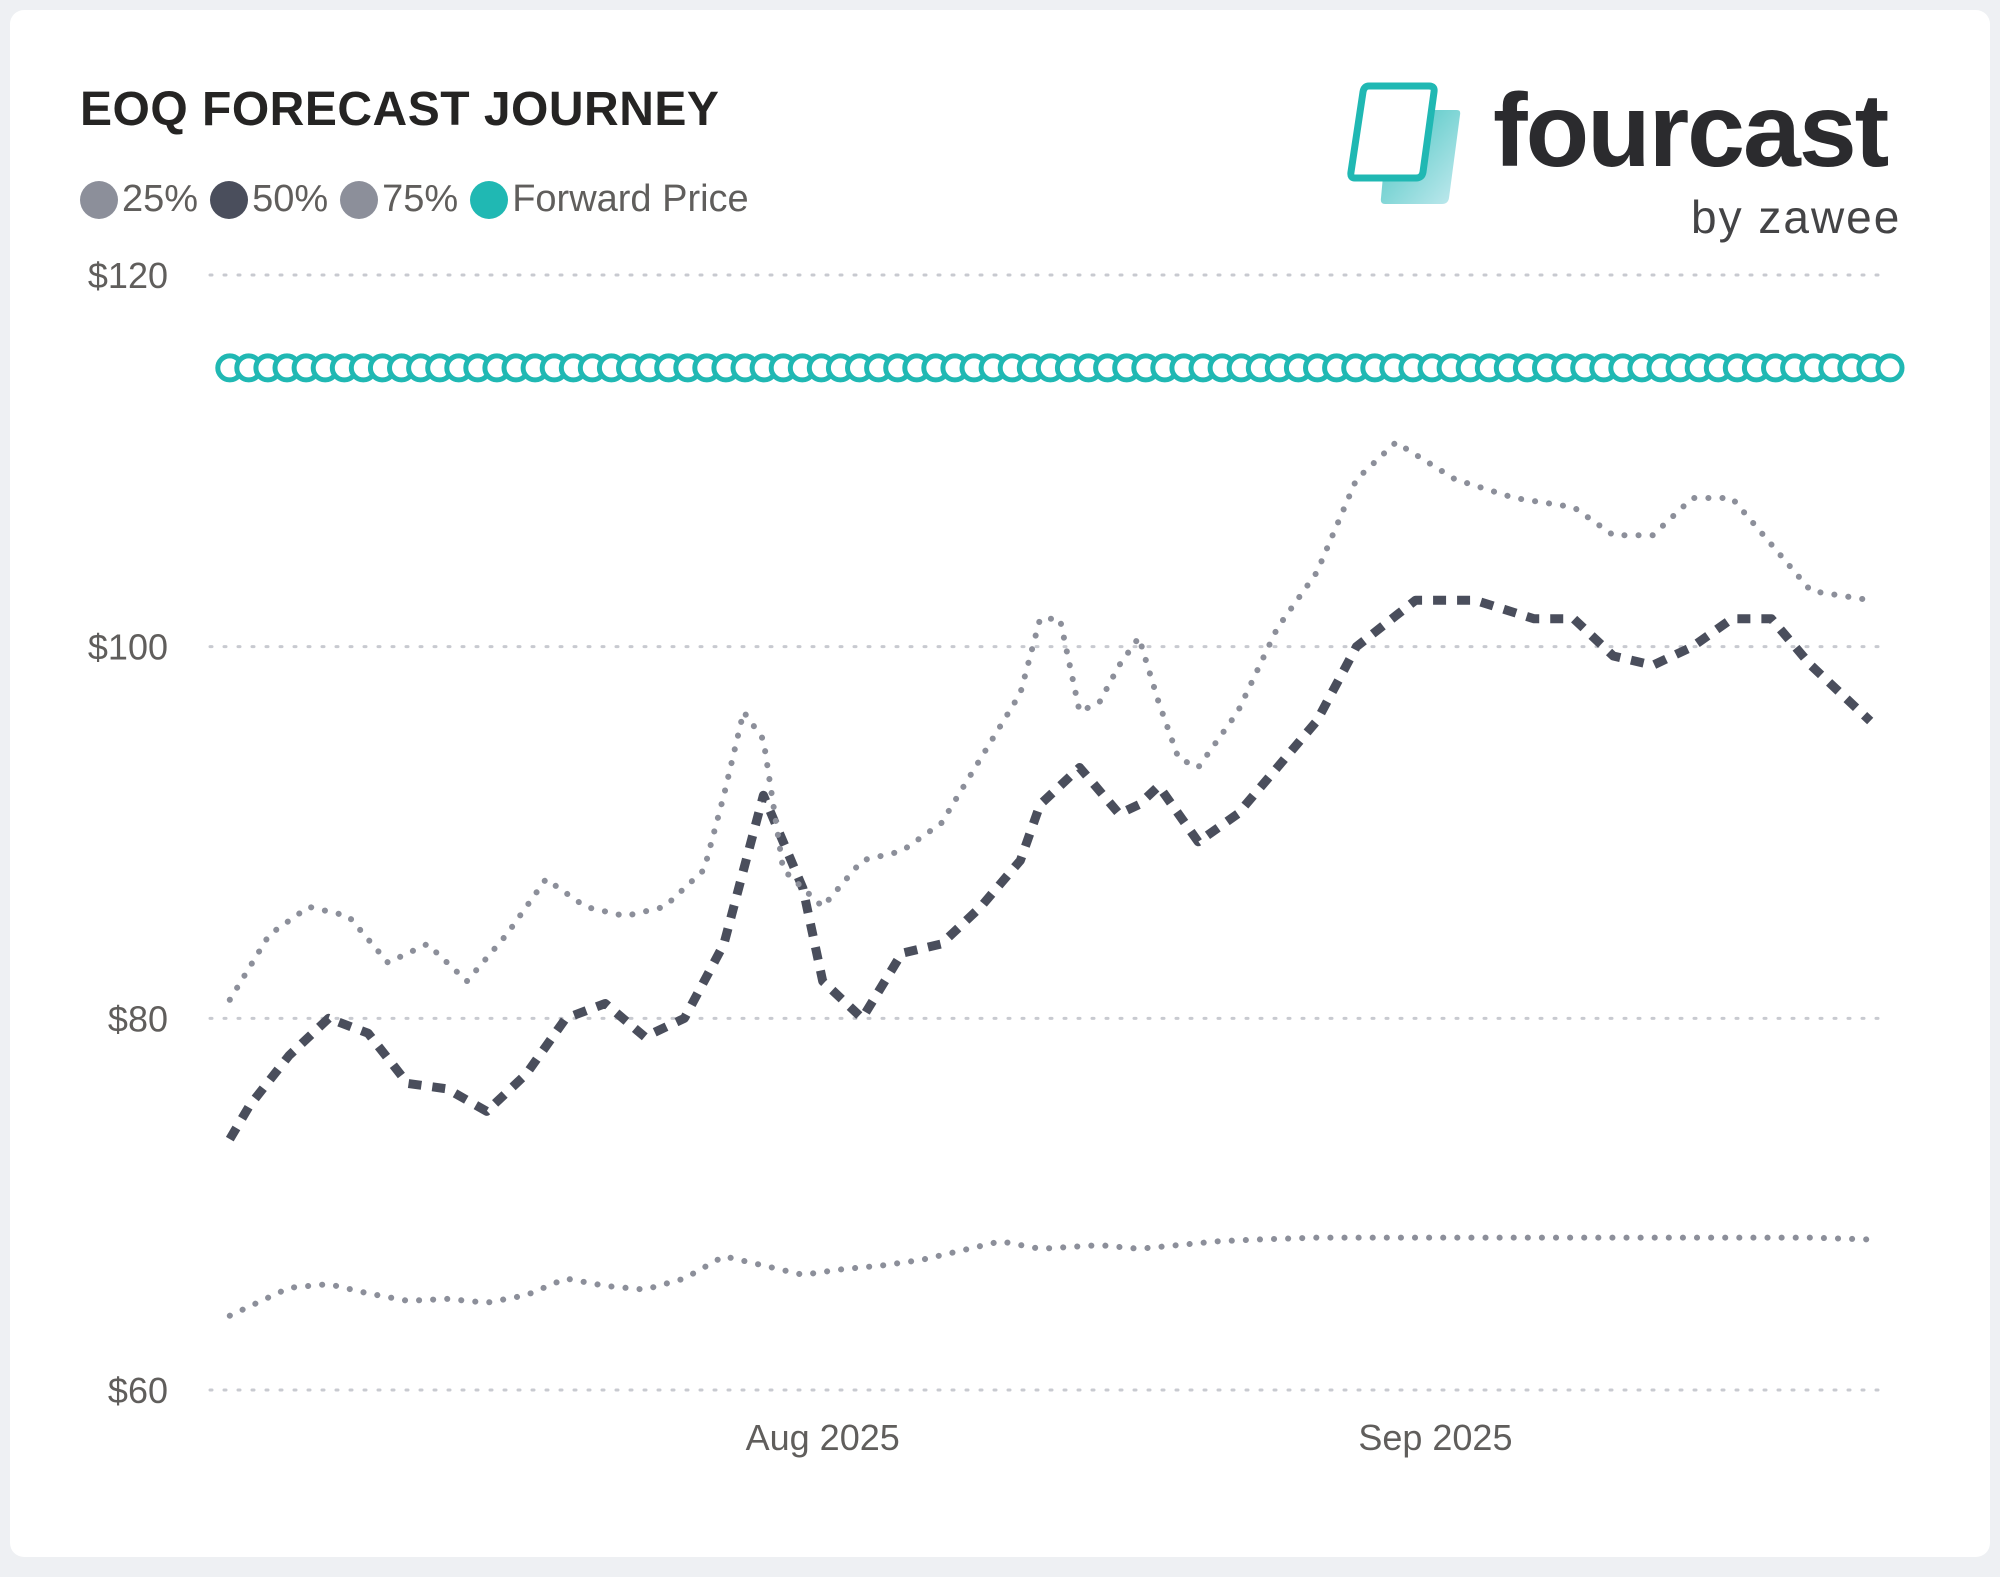 The width and height of the screenshot is (2000, 1577). What do you see at coordinates (400, 109) in the screenshot?
I see `chart-title: EOQ FORECAST JOURNEY` at bounding box center [400, 109].